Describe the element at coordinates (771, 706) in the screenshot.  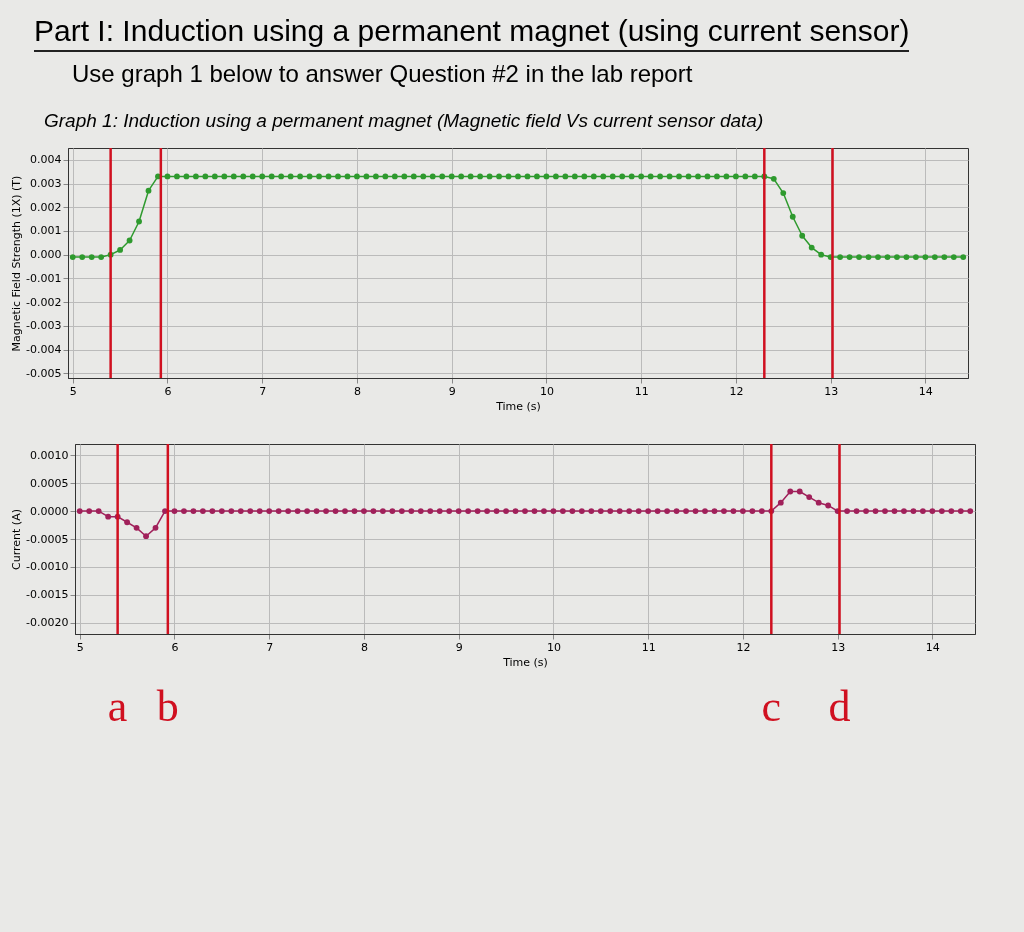
I see `ref-line-label: c` at that location.